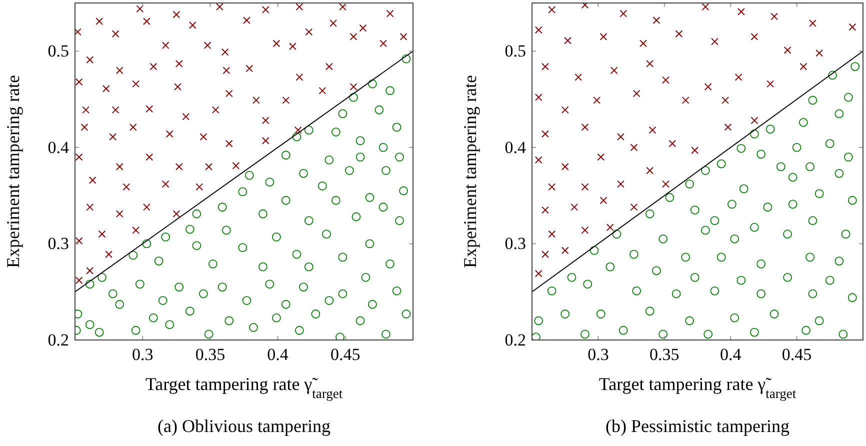 This screenshot has height=446, width=866. What do you see at coordinates (698, 426) in the screenshot?
I see `text: (b) Pessimistic tampering` at bounding box center [698, 426].